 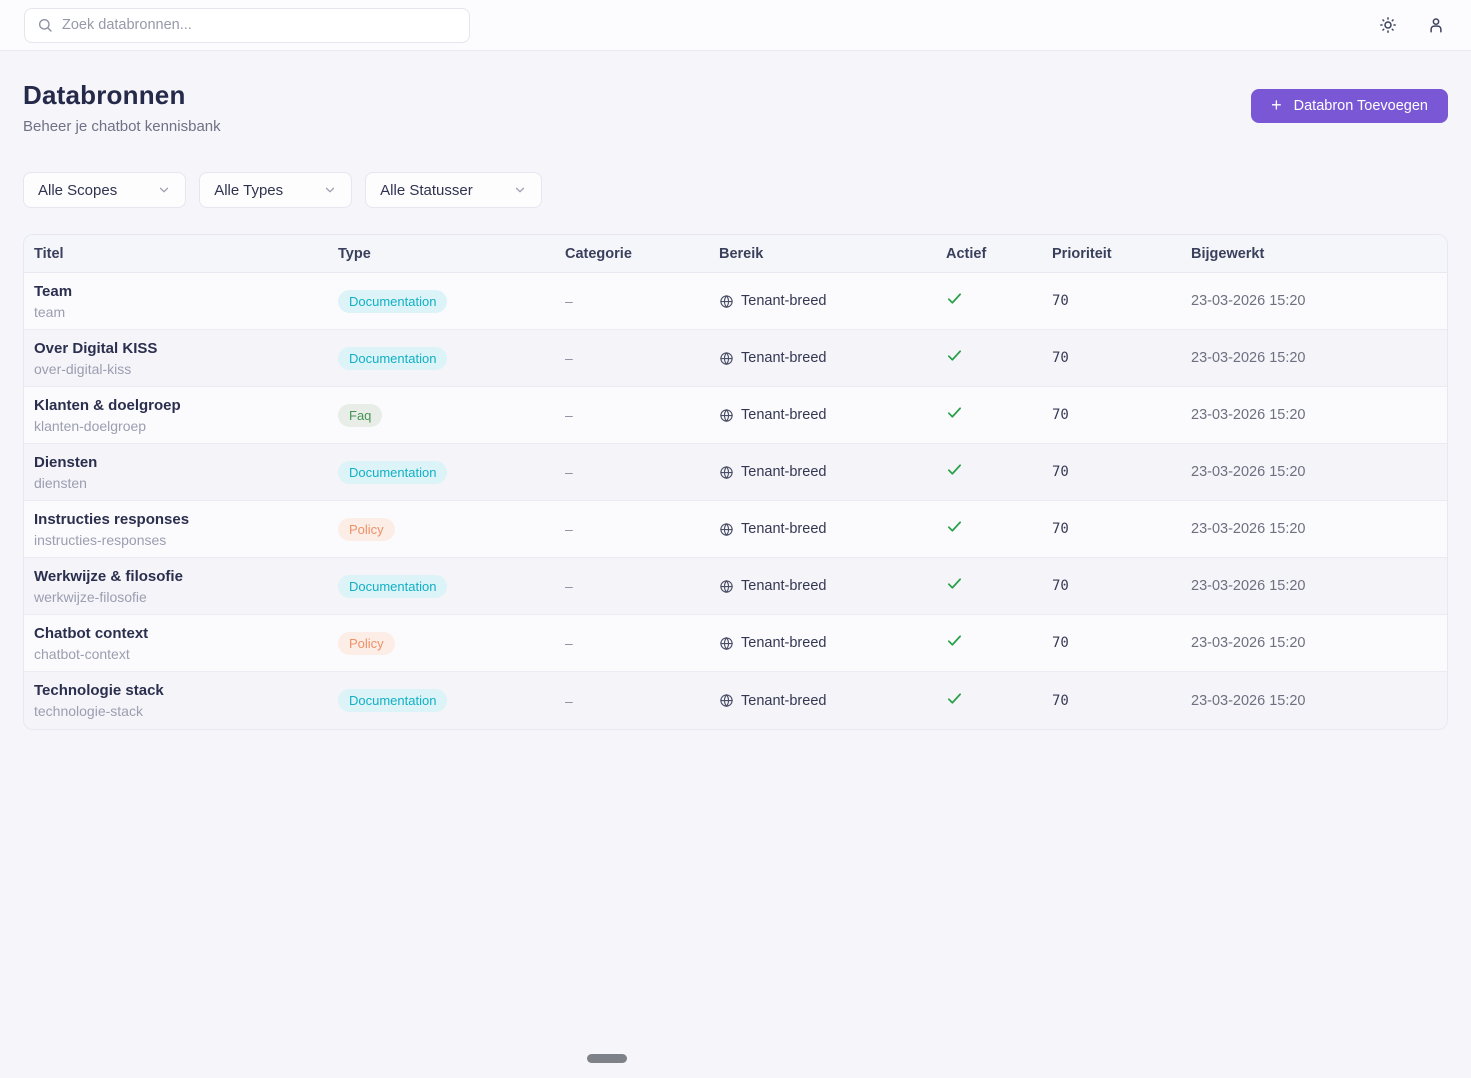 What do you see at coordinates (104, 95) in the screenshot?
I see `page-title: Databronnen` at bounding box center [104, 95].